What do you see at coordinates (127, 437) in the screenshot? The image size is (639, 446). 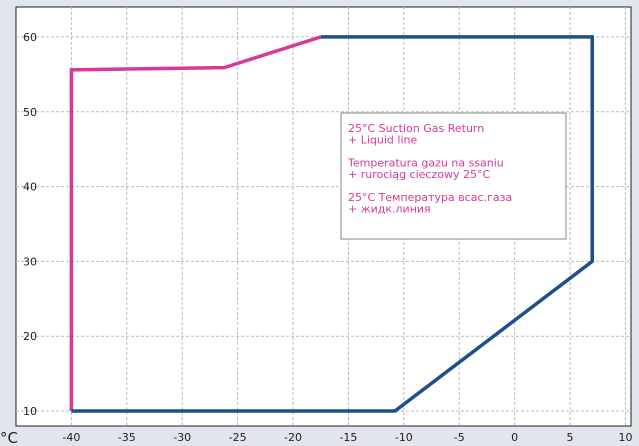 I see `x-tick-label: -35` at bounding box center [127, 437].